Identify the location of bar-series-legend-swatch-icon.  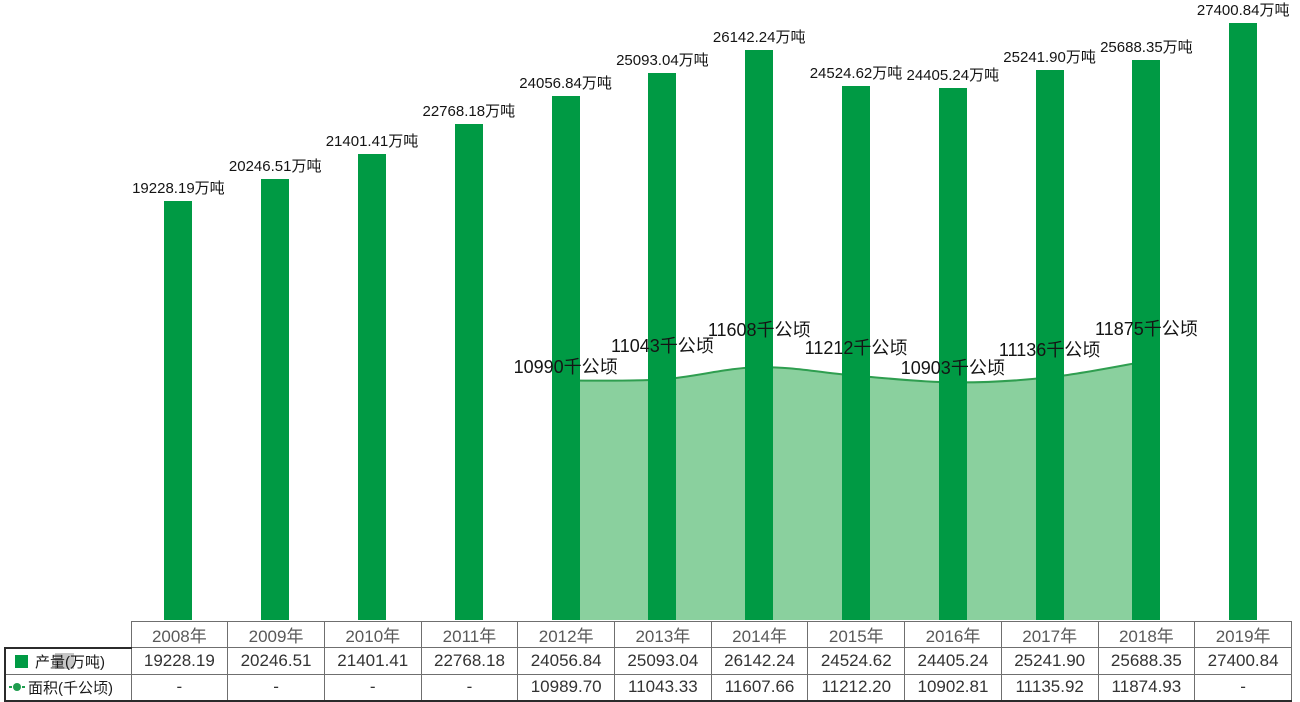
(21, 661).